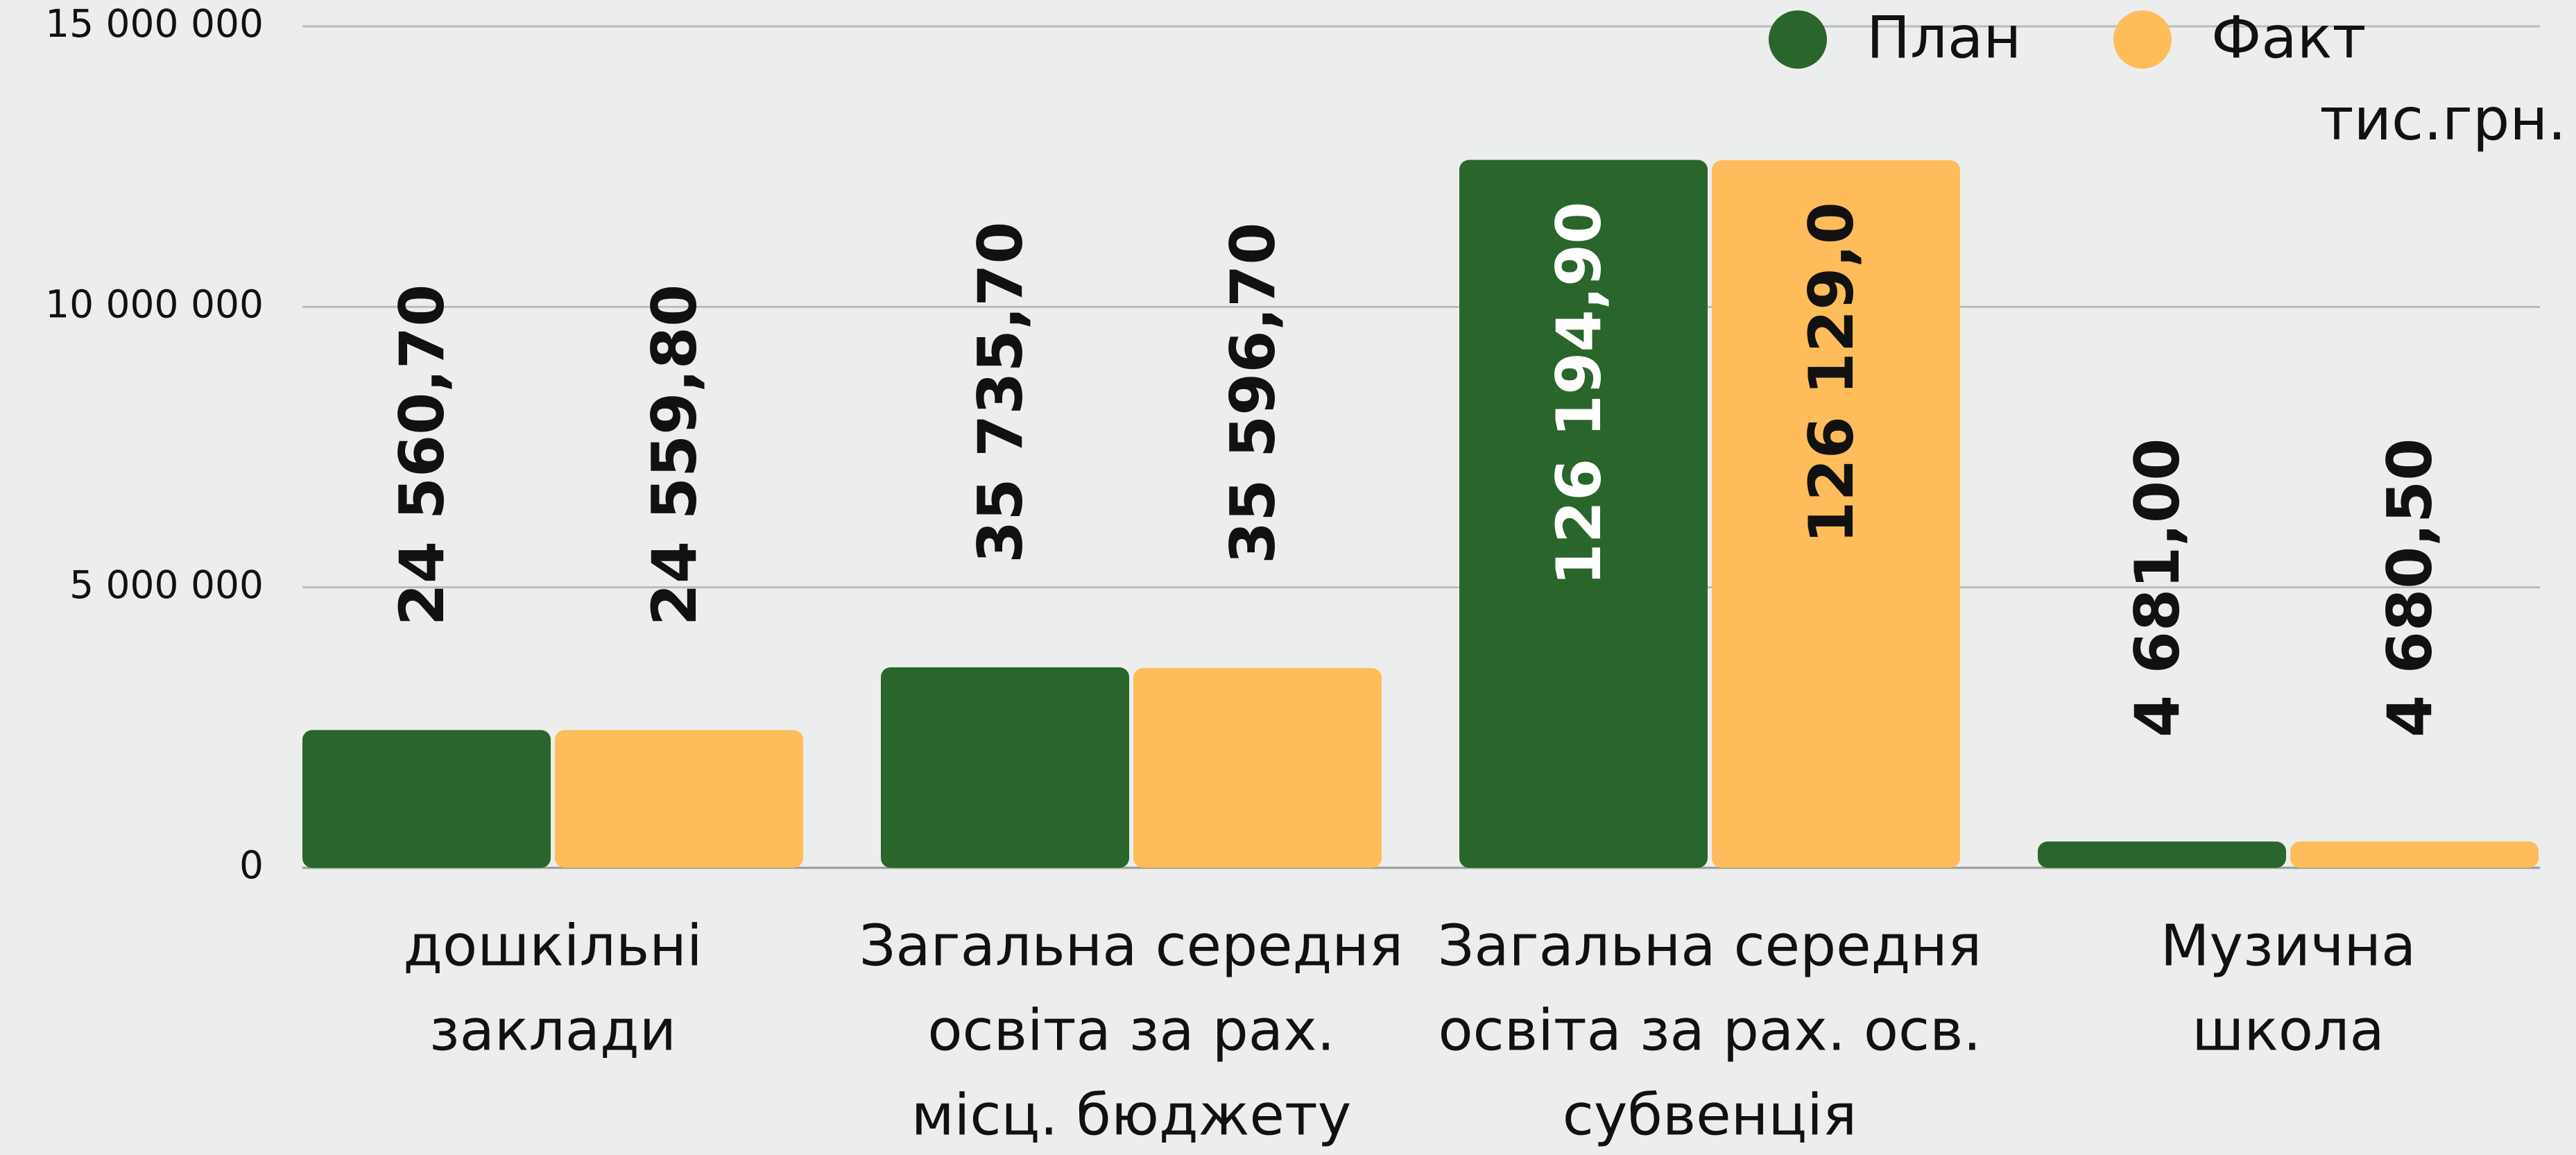 The width and height of the screenshot is (2576, 1155). I want to click on x-tick-label: заклади, so click(552, 1030).